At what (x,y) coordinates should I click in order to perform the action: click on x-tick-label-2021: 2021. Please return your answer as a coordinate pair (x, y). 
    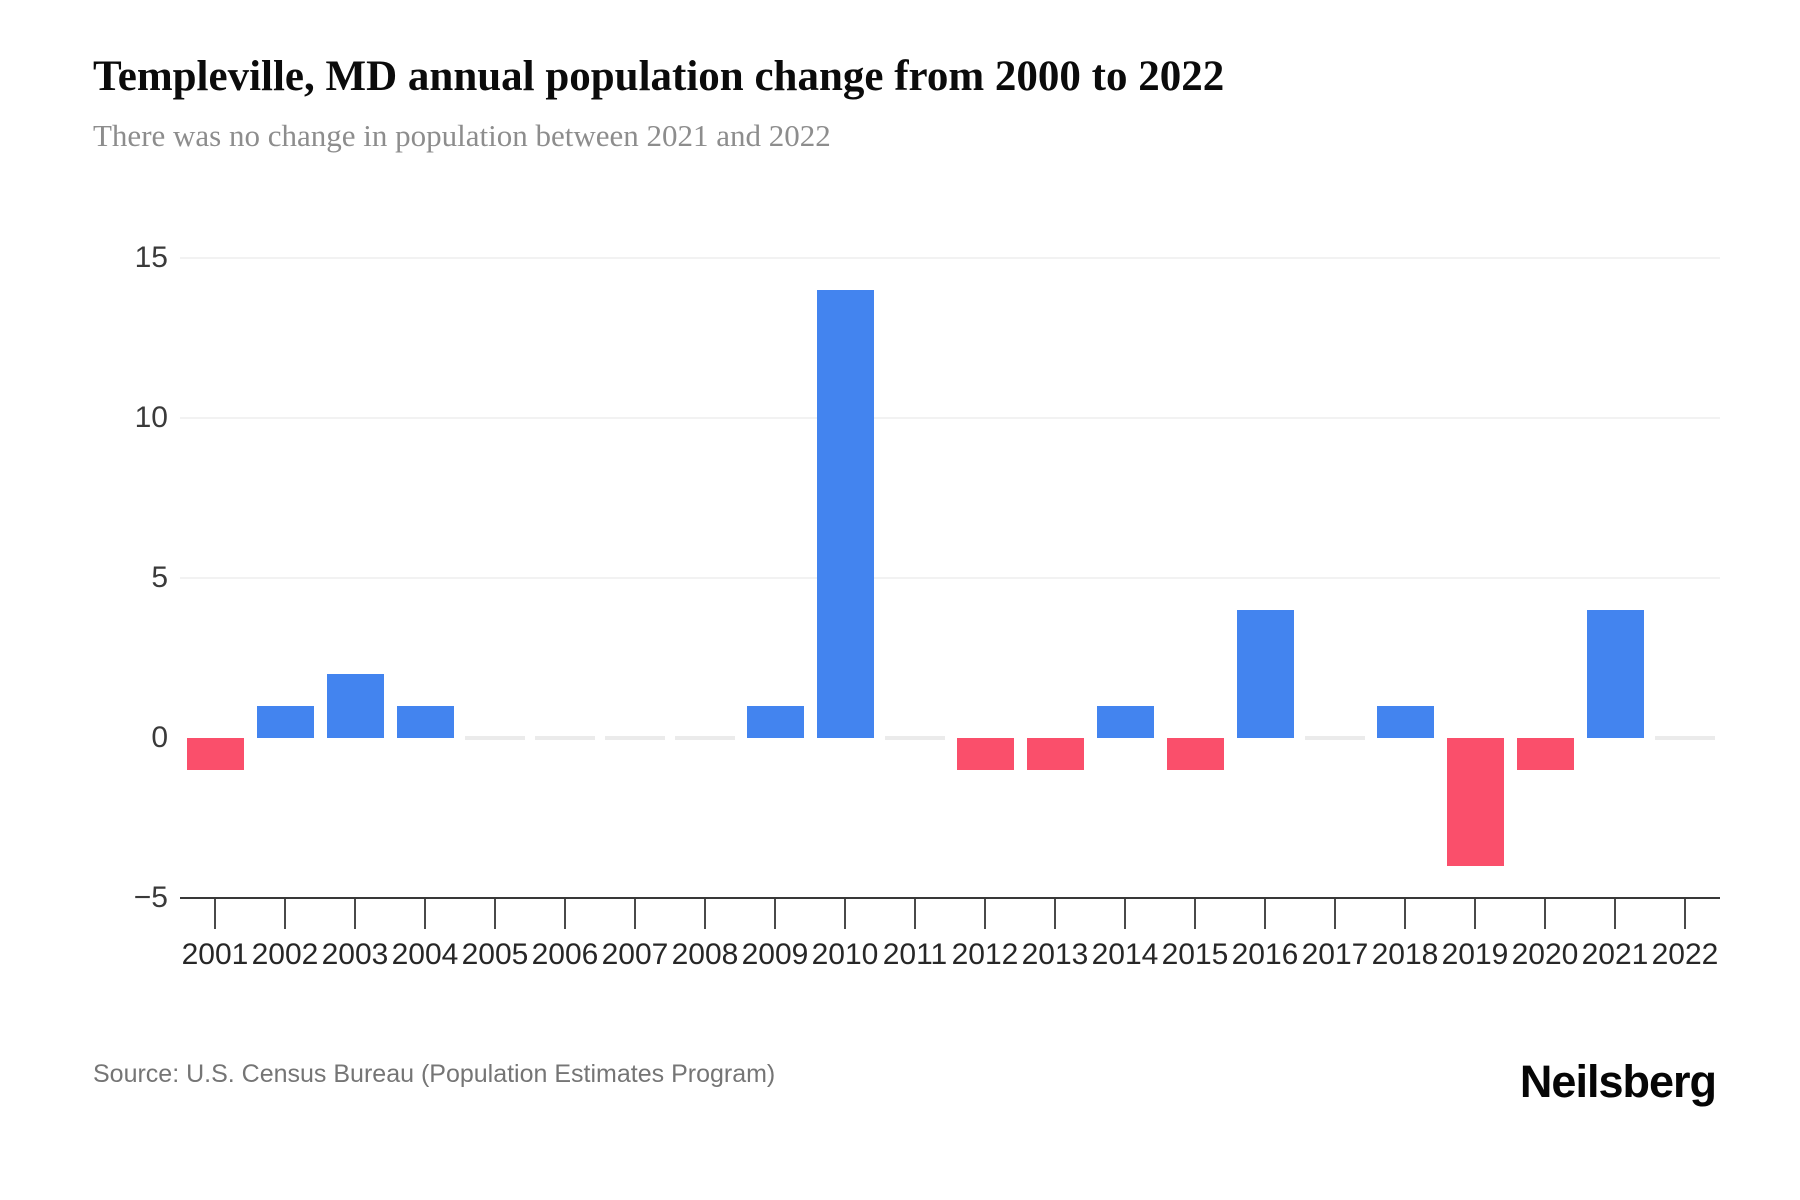
    Looking at the image, I should click on (1615, 954).